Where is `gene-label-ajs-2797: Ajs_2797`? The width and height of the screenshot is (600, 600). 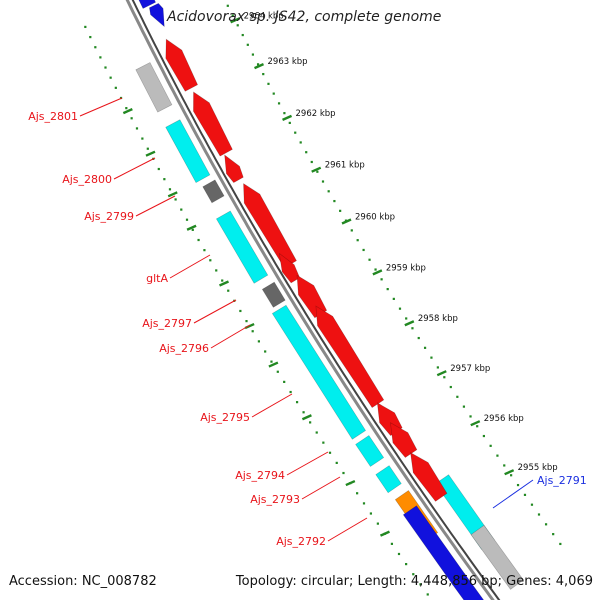 gene-label-ajs-2797: Ajs_2797 is located at coordinates (167, 323).